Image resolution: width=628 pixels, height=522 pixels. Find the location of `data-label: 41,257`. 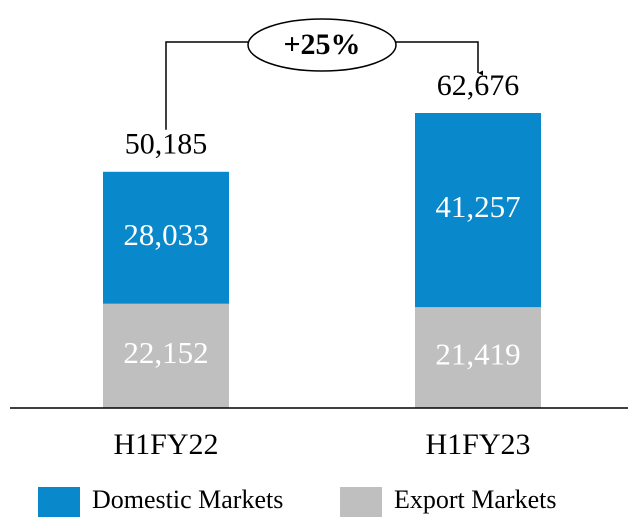

data-label: 41,257 is located at coordinates (477, 206).